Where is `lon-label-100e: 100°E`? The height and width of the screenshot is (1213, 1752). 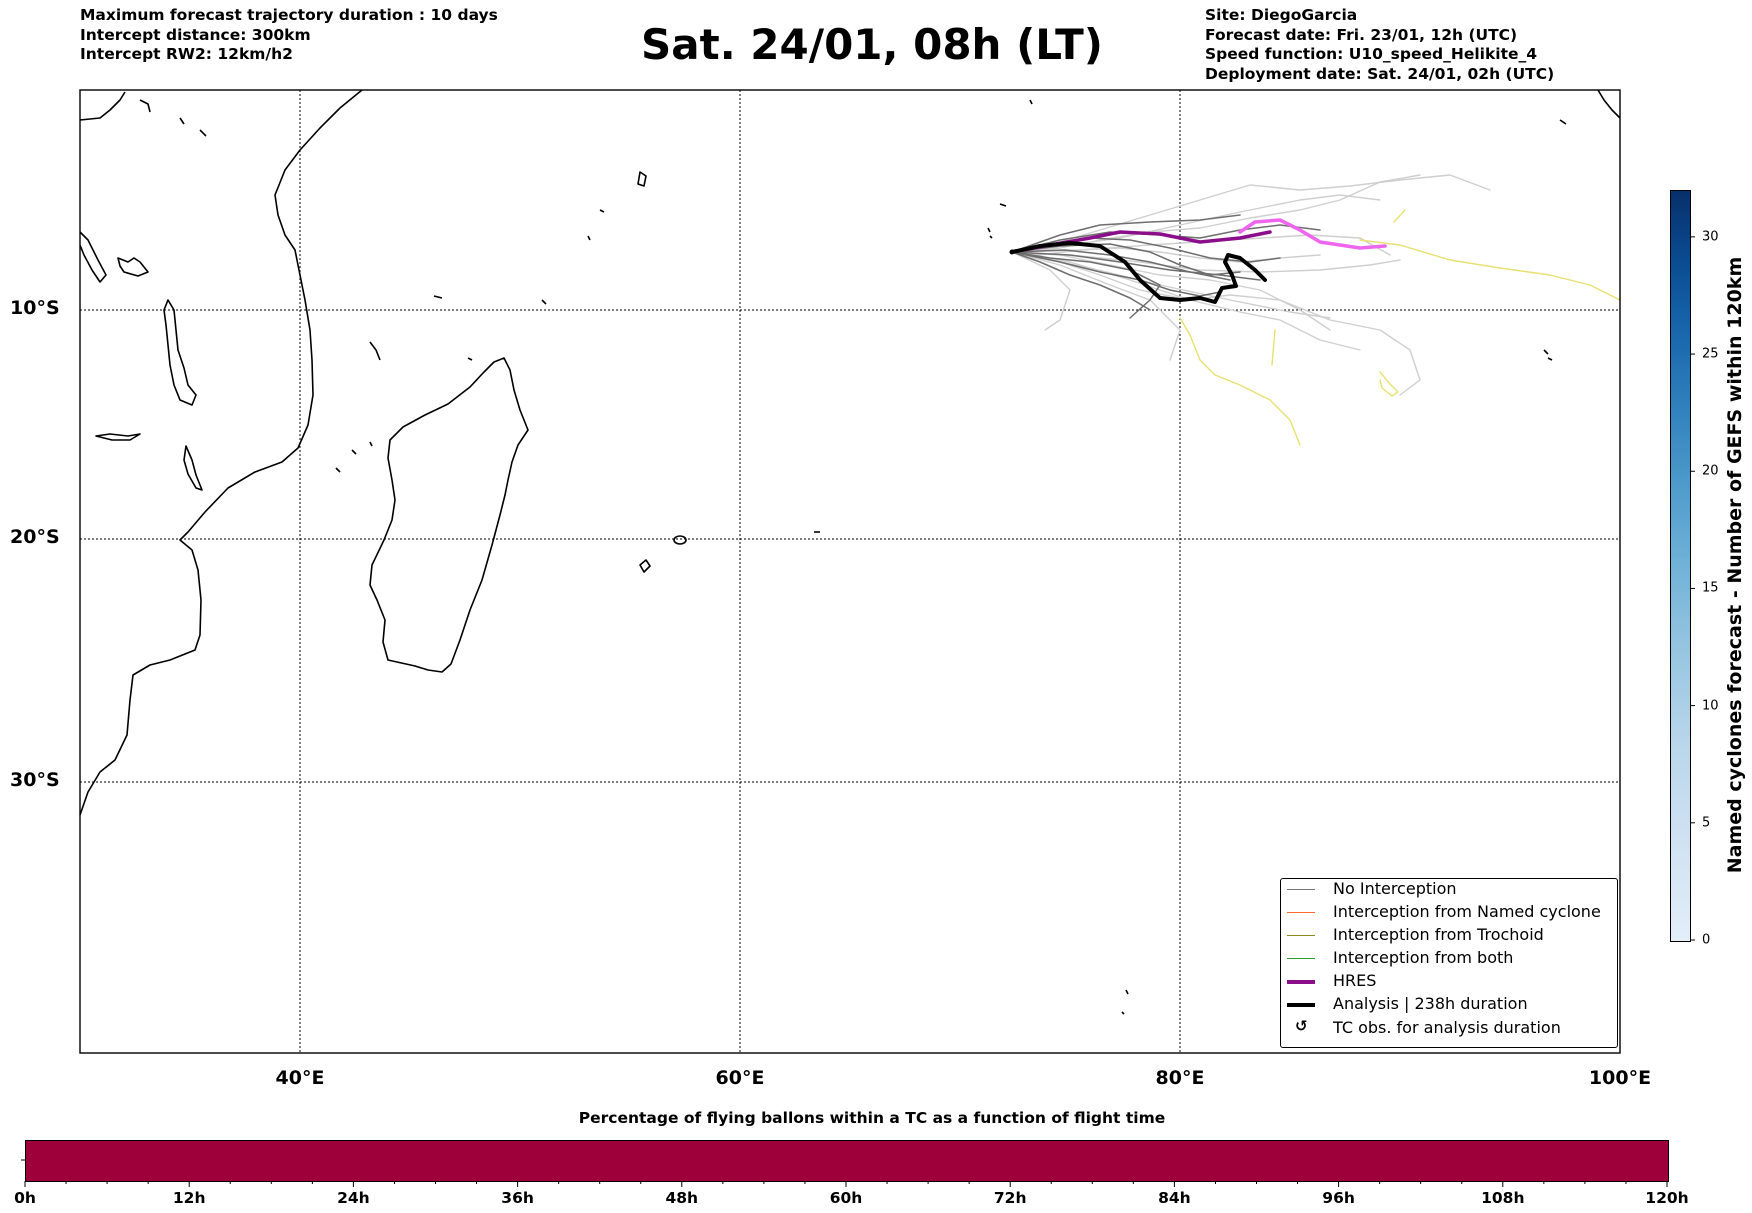
lon-label-100e: 100°E is located at coordinates (1620, 1078).